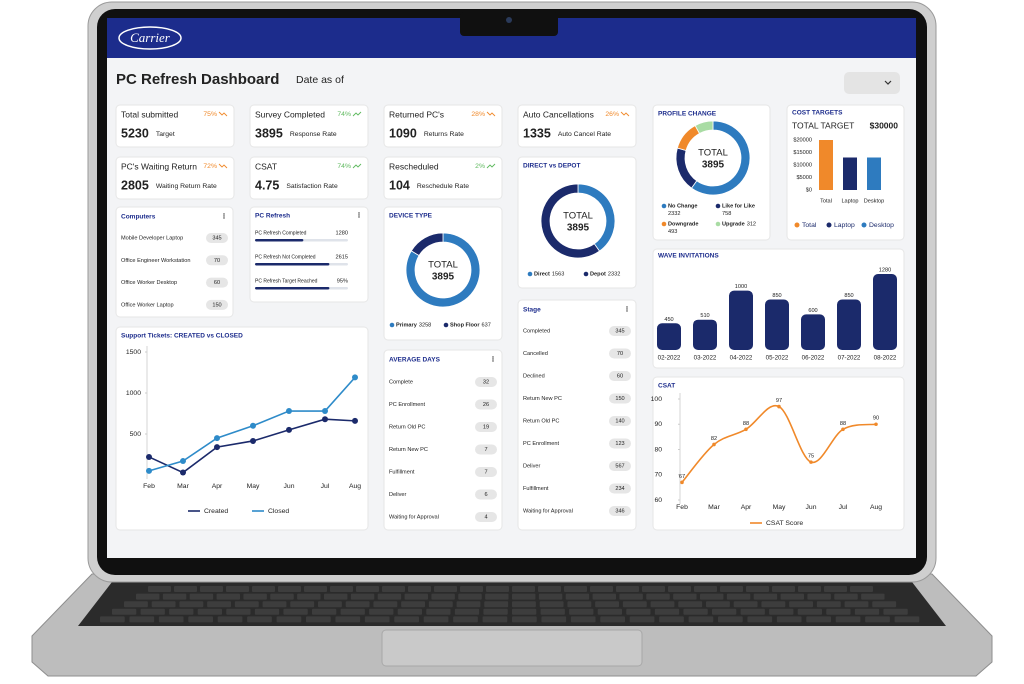 This screenshot has height=684, width=1024. What do you see at coordinates (876, 419) in the screenshot?
I see `value-label: 90` at bounding box center [876, 419].